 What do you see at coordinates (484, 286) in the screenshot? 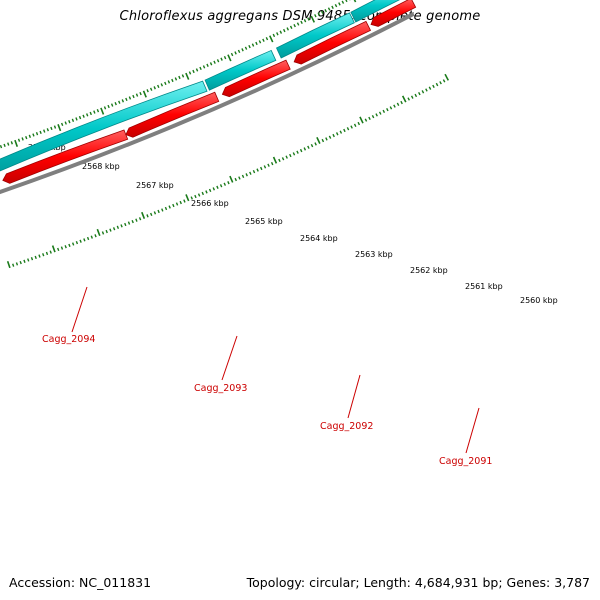
I see `scale-label: 2561 kbp` at bounding box center [484, 286].